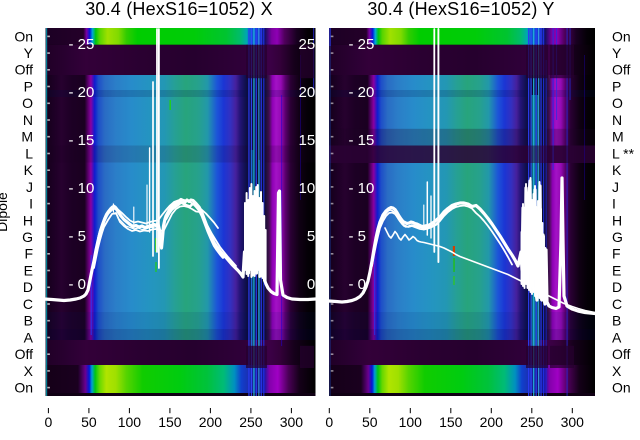 This screenshot has width=640, height=440. What do you see at coordinates (307, 188) in the screenshot?
I see `svg-text: 10` at bounding box center [307, 188].